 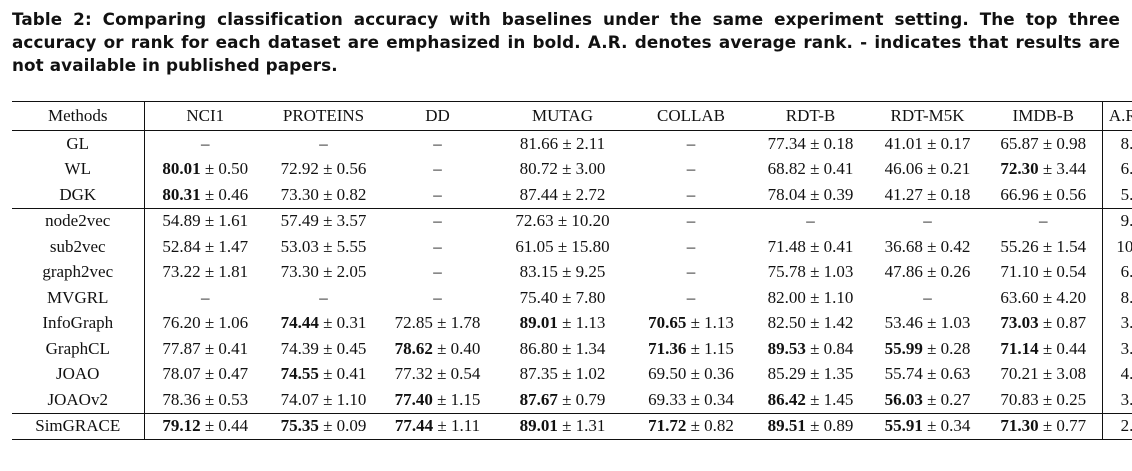 I want to click on cell-imdb-b: 63.60 ± 4.20, so click(x=1043, y=298).